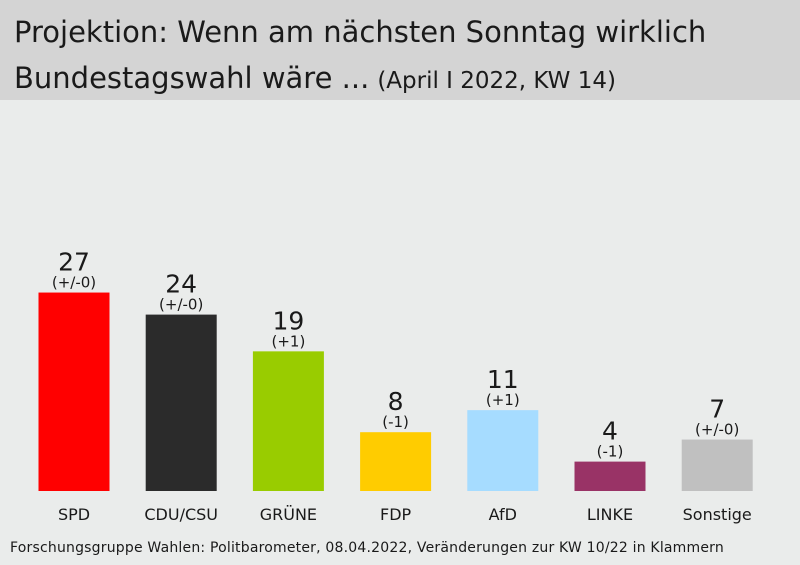  What do you see at coordinates (396, 514) in the screenshot?
I see `category-label-fdp: FDP` at bounding box center [396, 514].